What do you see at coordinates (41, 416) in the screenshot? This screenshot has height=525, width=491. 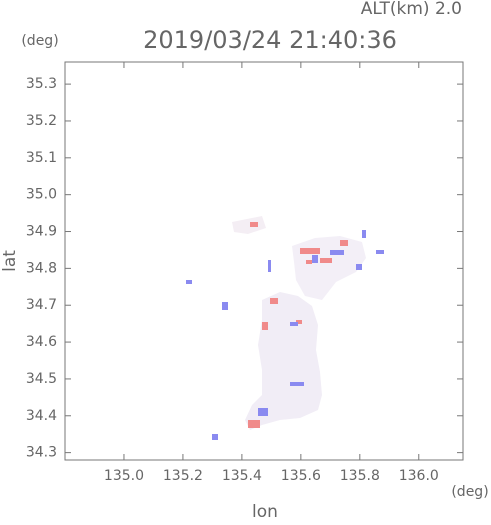 I see `y-tick-label: 34.4` at bounding box center [41, 416].